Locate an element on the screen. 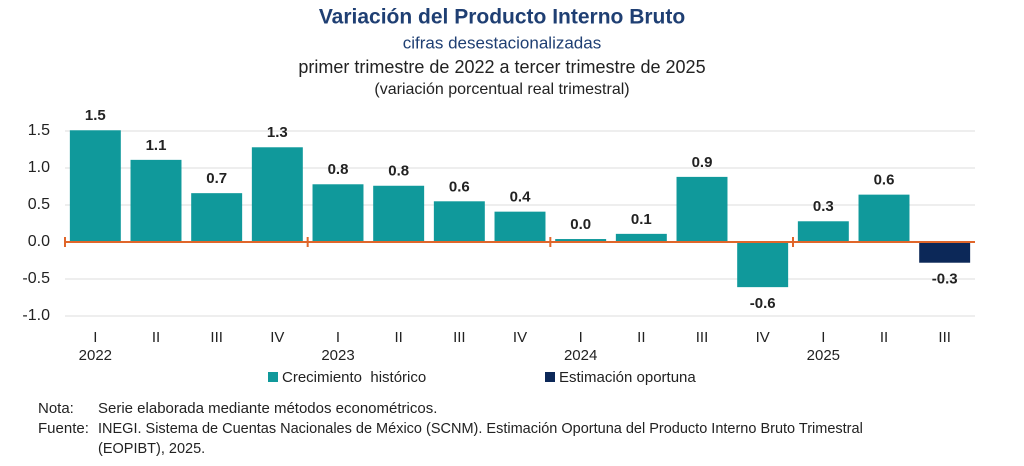 This screenshot has height=466, width=1024. year-label: 2025 is located at coordinates (823, 355).